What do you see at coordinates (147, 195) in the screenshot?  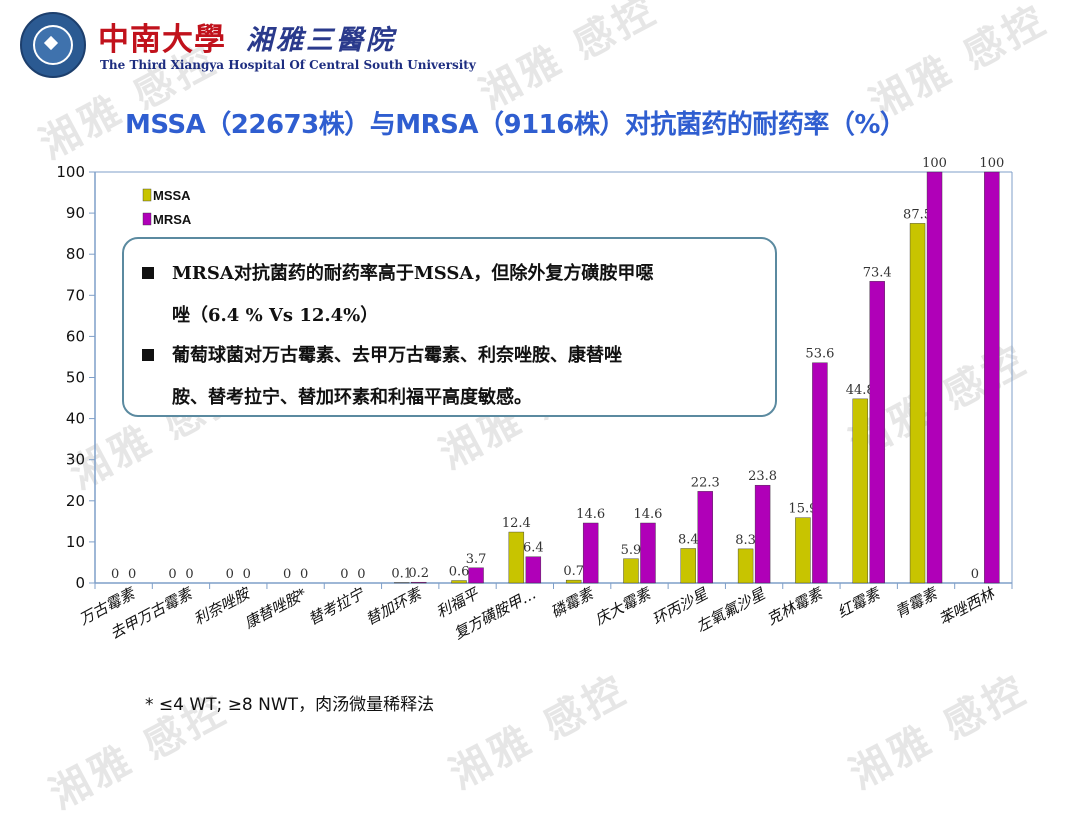 I see `legend-swatch-mssa` at bounding box center [147, 195].